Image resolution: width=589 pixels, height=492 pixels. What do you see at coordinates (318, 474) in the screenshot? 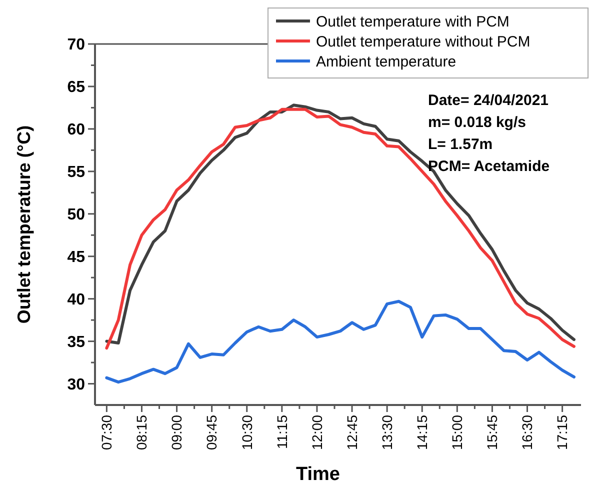
I see `x-axis-title: Time` at bounding box center [318, 474].